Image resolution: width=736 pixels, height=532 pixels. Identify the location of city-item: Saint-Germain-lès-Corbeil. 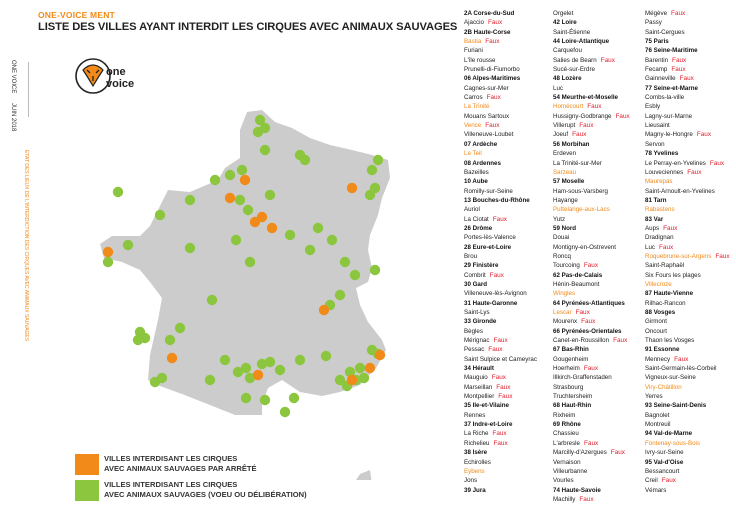
(690, 368).